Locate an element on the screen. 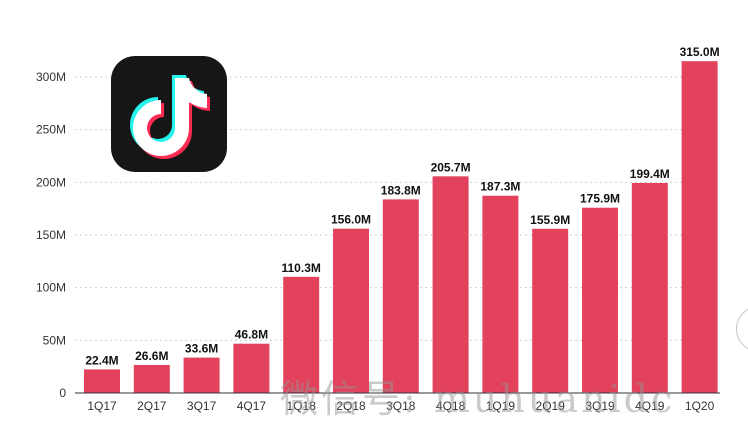  x-tick-label: 2Q18 is located at coordinates (351, 406).